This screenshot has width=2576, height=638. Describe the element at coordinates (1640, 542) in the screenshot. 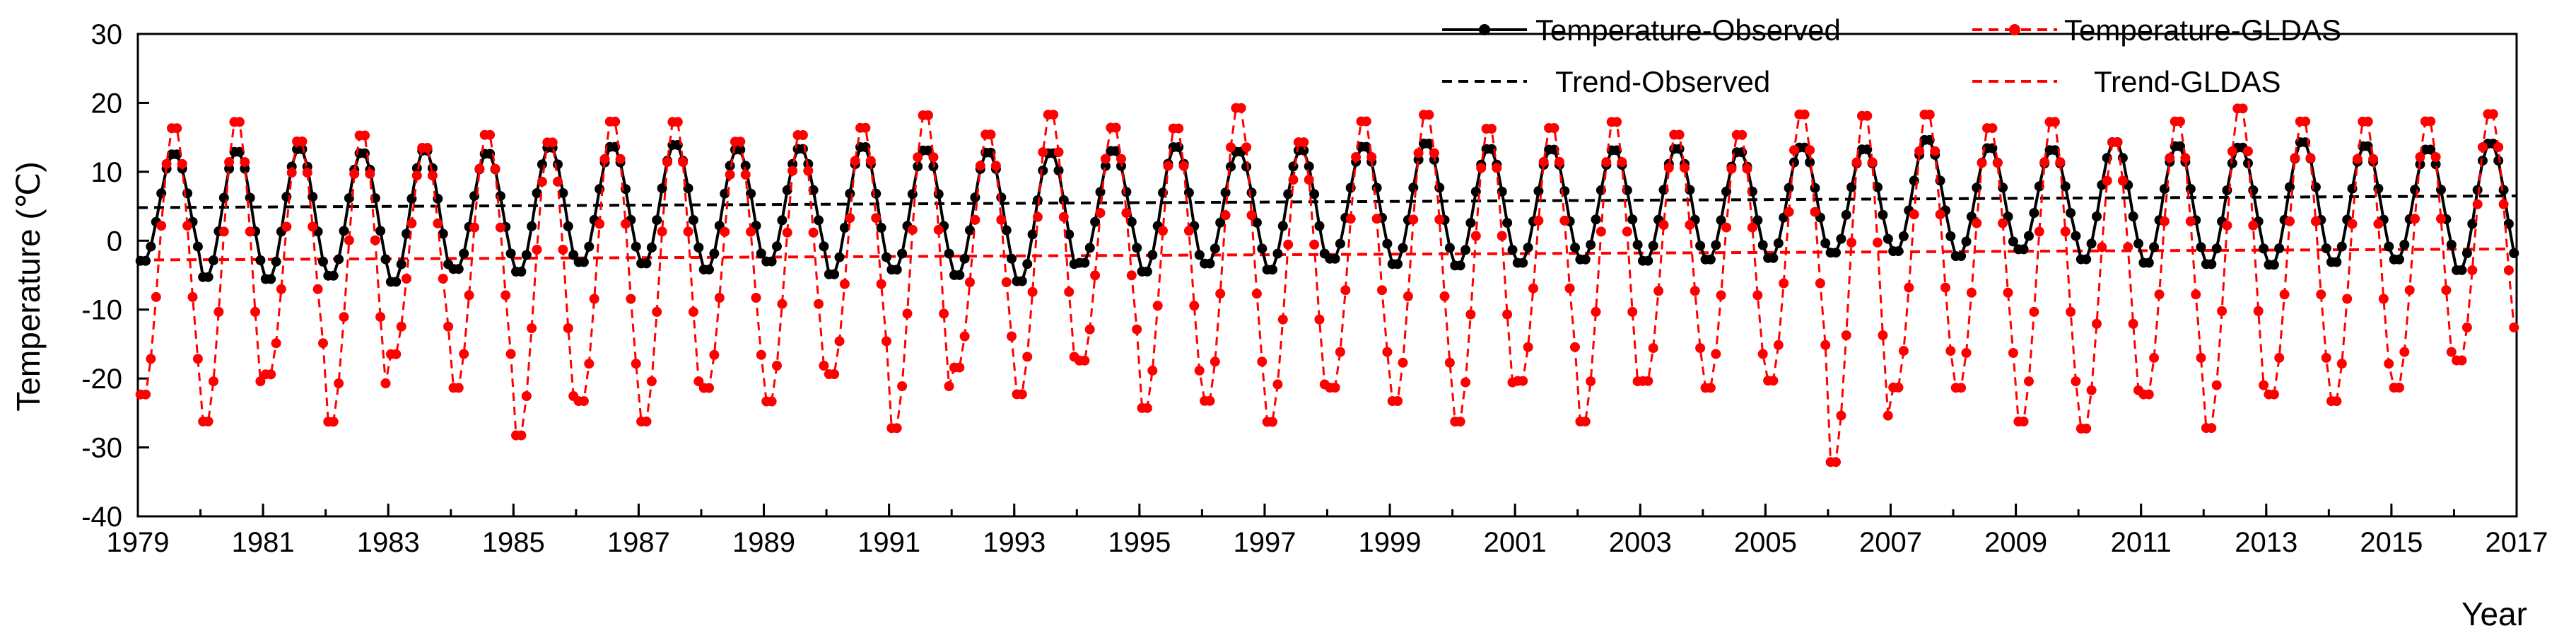

I see `x-tick-label: 2003` at that location.